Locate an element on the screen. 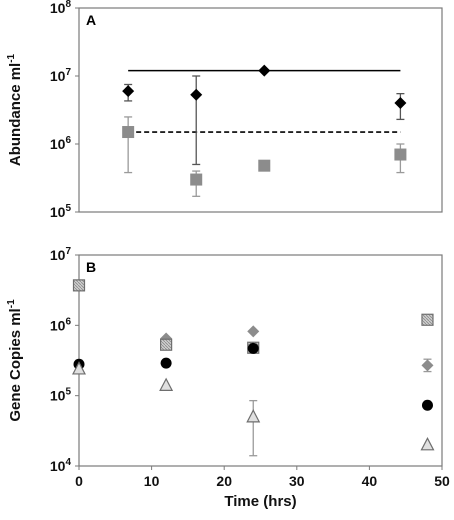 The width and height of the screenshot is (454, 520). panel-label: A is located at coordinates (91, 20).